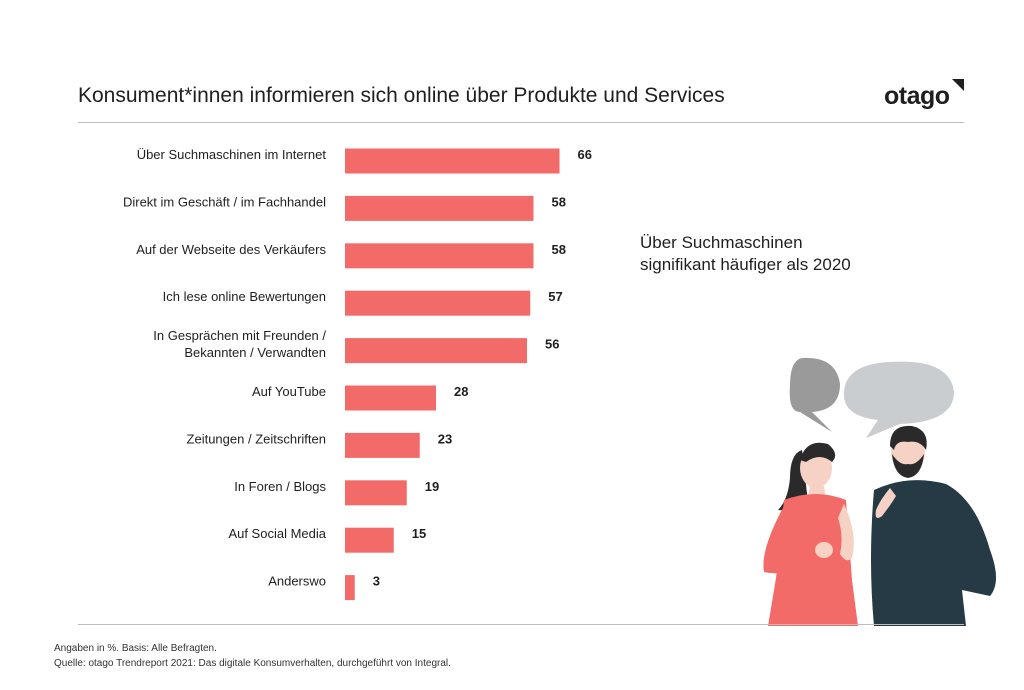 The height and width of the screenshot is (690, 1024). Describe the element at coordinates (419, 533) in the screenshot. I see `bar-value-label: 15` at that location.